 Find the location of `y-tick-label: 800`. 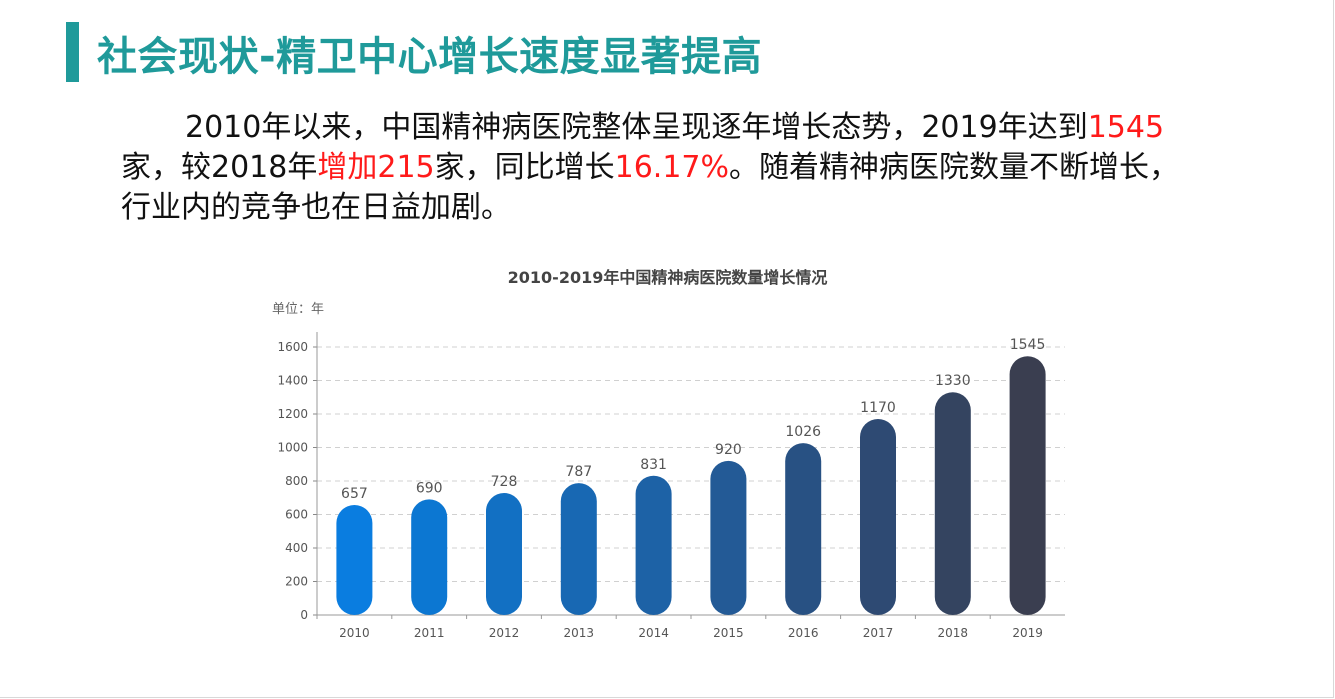

y-tick-label: 800 is located at coordinates (296, 481).